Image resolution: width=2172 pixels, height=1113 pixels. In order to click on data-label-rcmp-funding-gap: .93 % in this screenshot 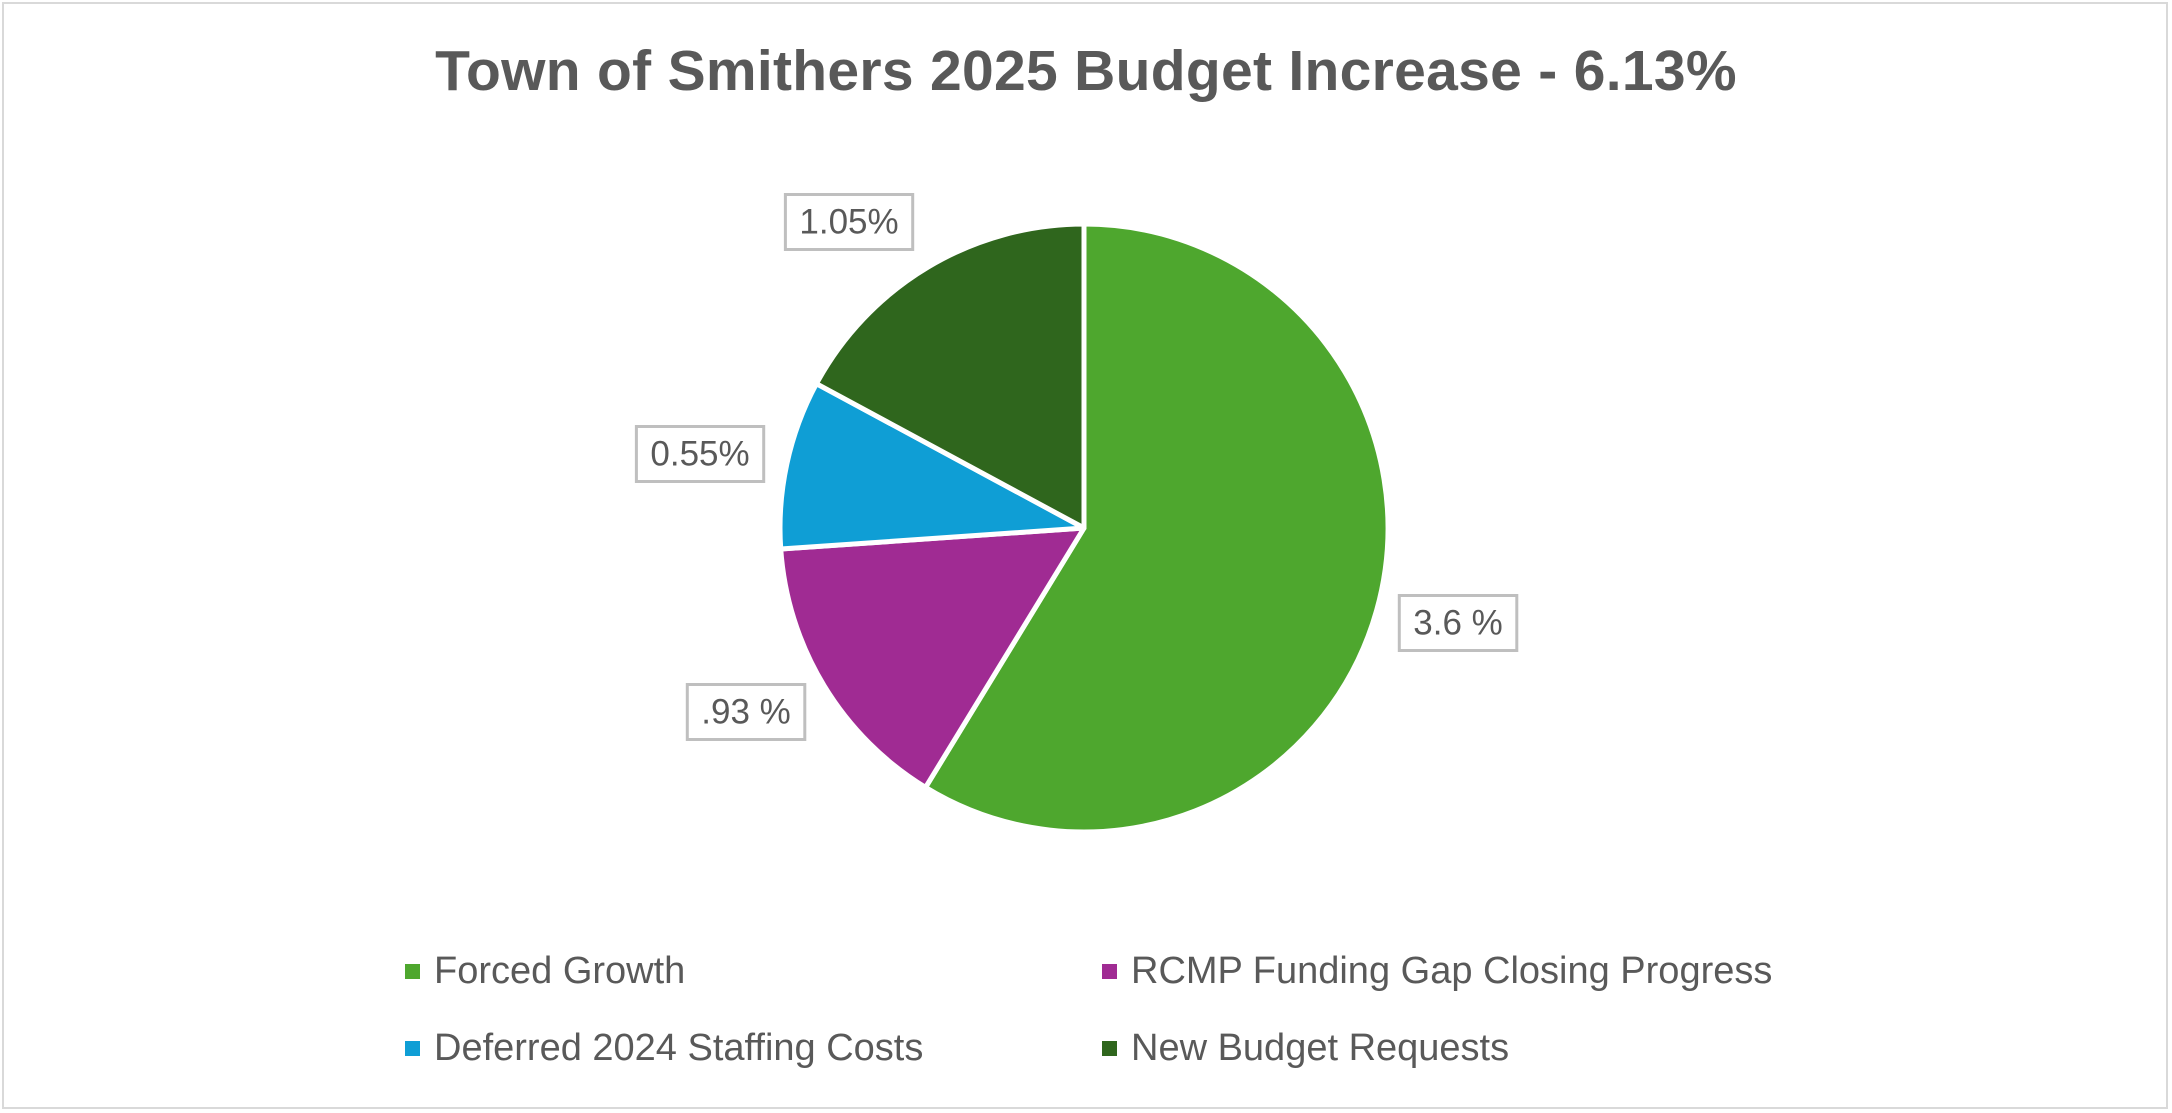, I will do `click(746, 712)`.